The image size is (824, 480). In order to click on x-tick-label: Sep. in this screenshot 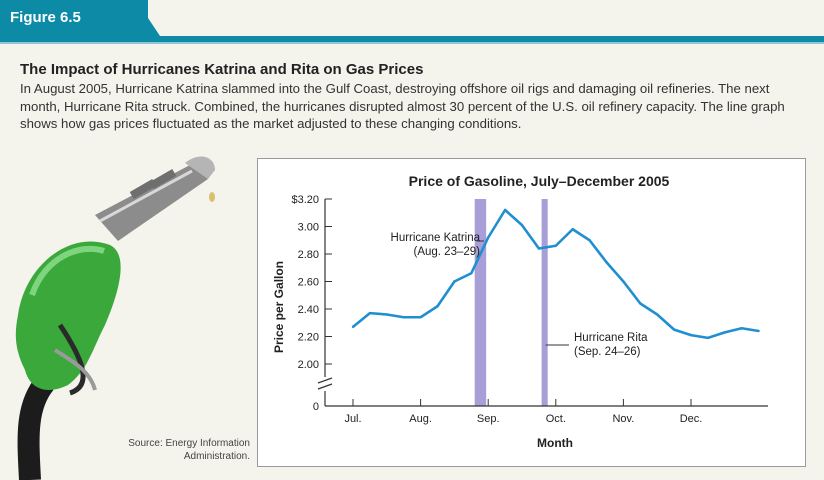, I will do `click(488, 419)`.